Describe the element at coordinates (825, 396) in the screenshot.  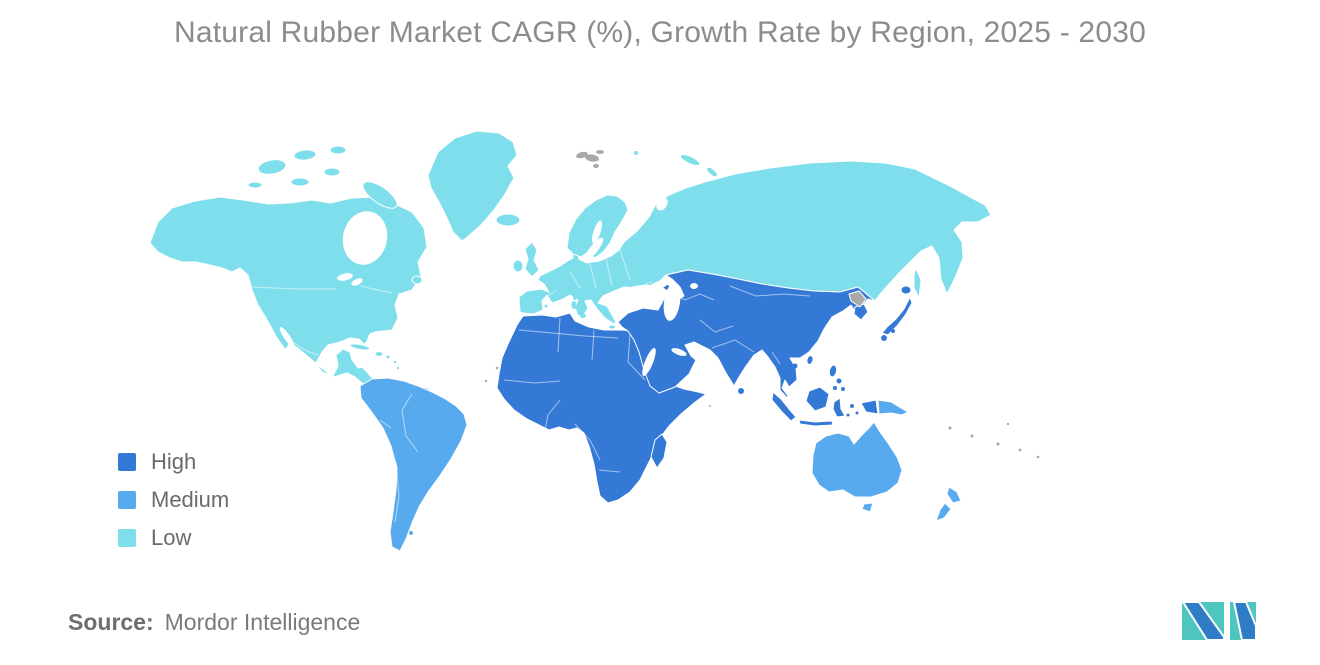
I see `region-indonesia-philippines` at that location.